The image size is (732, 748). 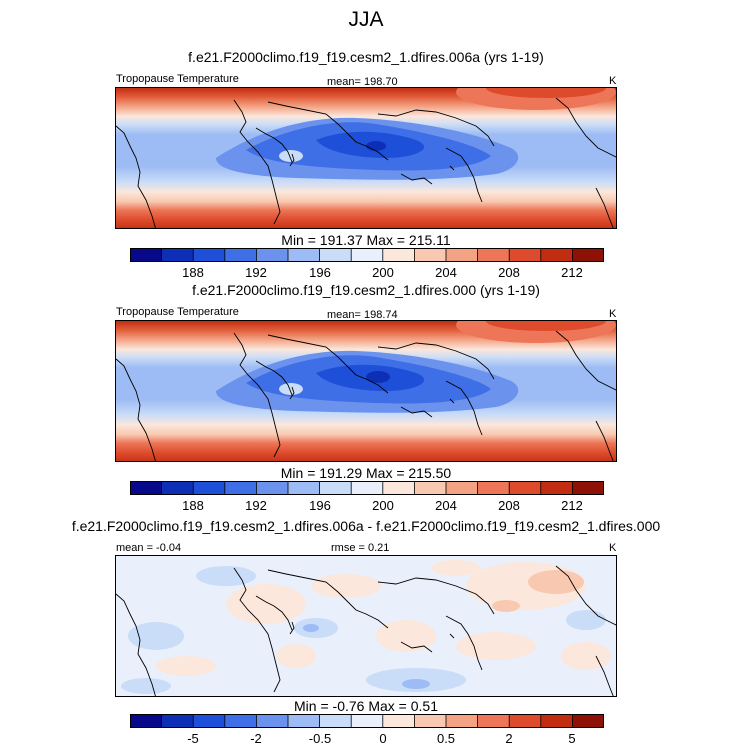 What do you see at coordinates (362, 82) in the screenshot?
I see `panel-1-mean-label: mean= 198.70` at bounding box center [362, 82].